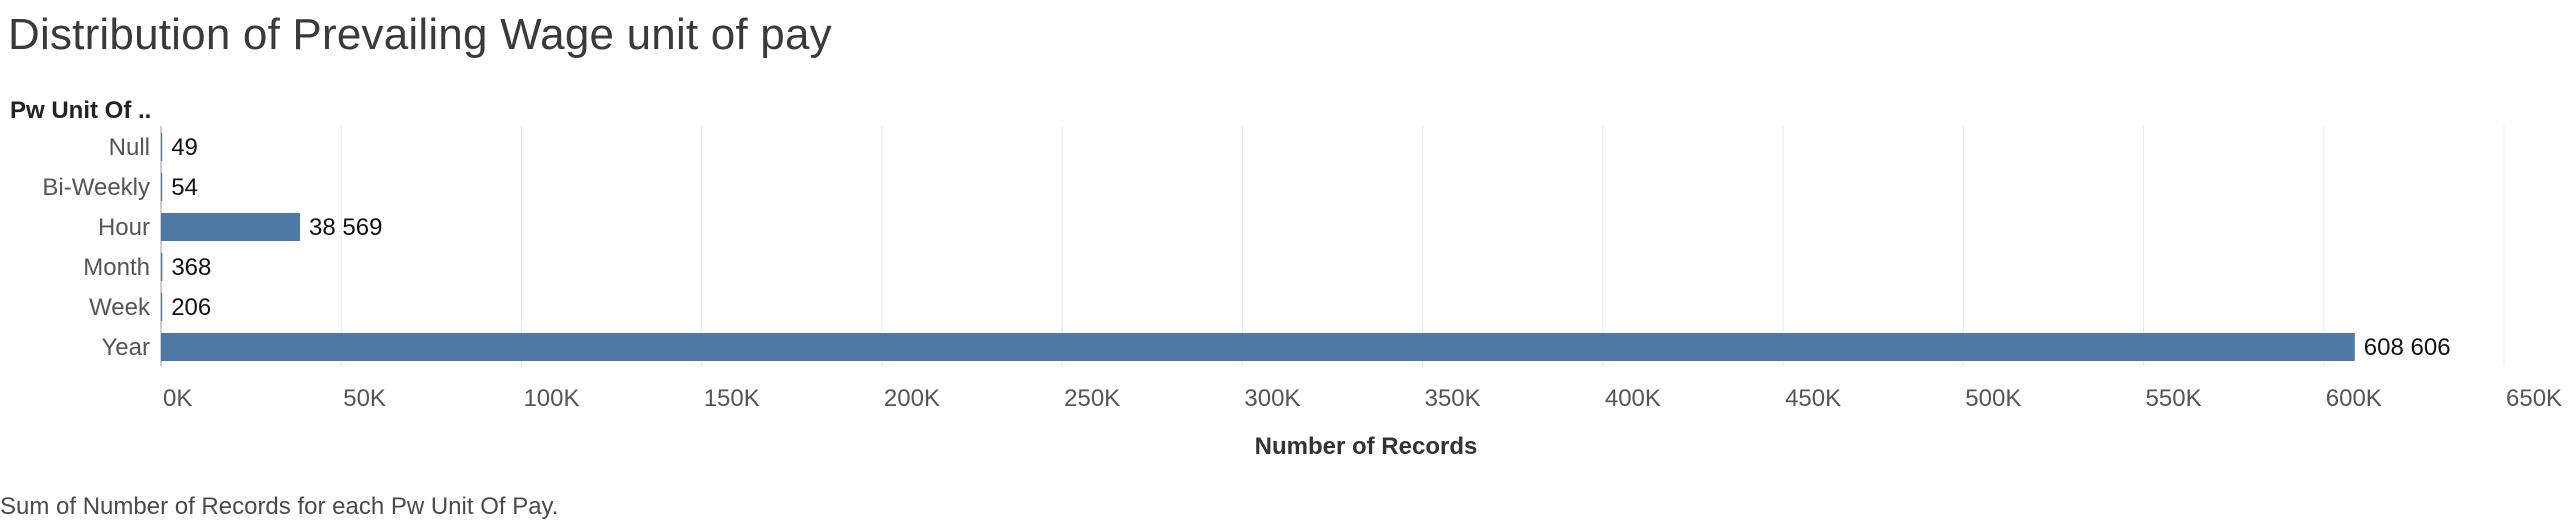 This screenshot has width=2572, height=526. I want to click on bar-hour, so click(231, 227).